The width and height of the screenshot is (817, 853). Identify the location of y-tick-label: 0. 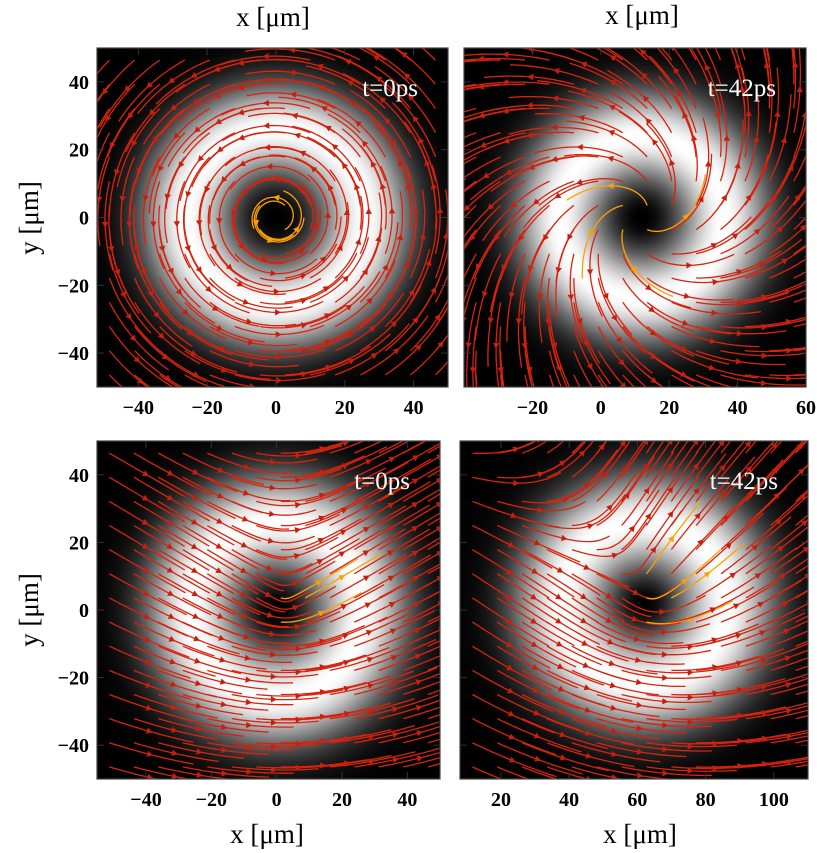
(84, 611).